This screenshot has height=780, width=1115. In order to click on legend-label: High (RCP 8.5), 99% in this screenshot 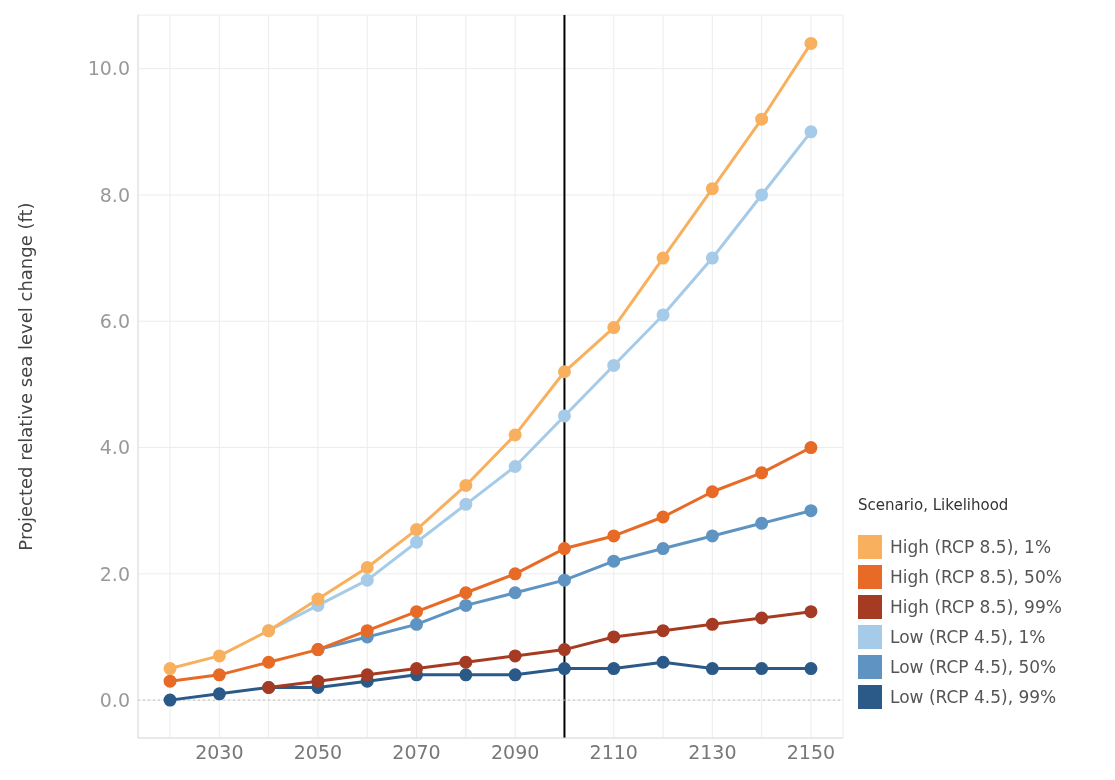, I will do `click(975, 607)`.